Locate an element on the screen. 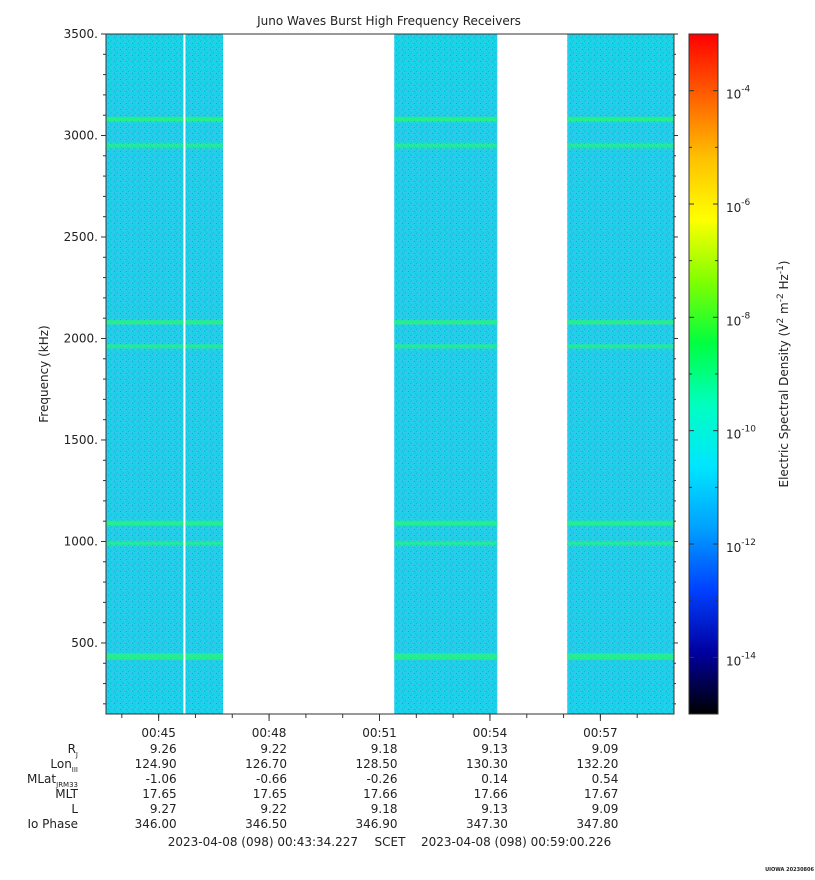 The image size is (815, 880). colorbar-tick-label: 10⁻⁶ is located at coordinates (738, 206).